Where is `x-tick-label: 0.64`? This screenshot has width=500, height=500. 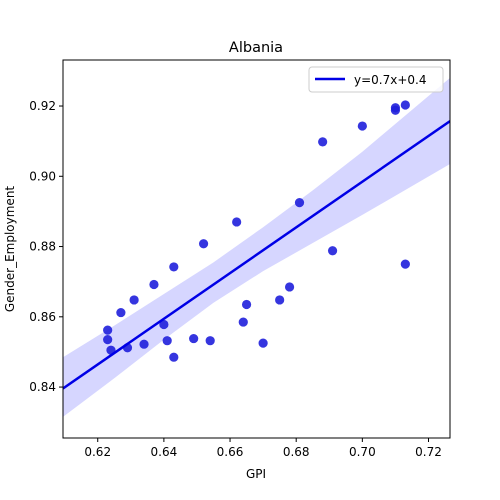
x-tick-label: 0.64 is located at coordinates (164, 452).